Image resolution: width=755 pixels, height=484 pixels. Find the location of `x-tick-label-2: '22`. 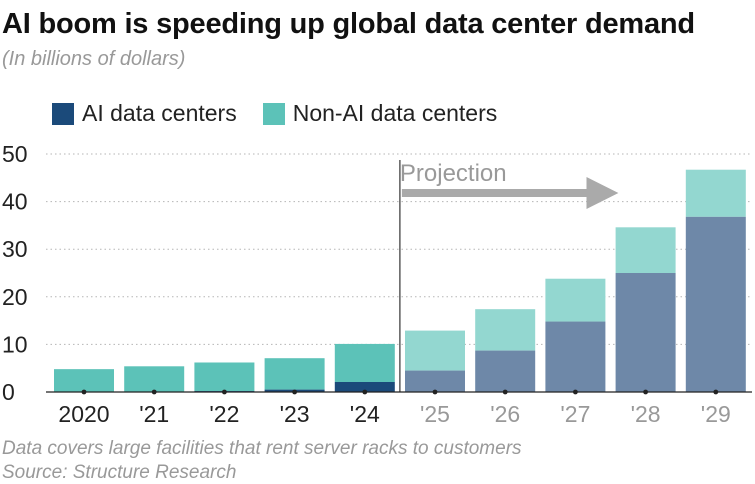

x-tick-label-2: '22 is located at coordinates (224, 414).